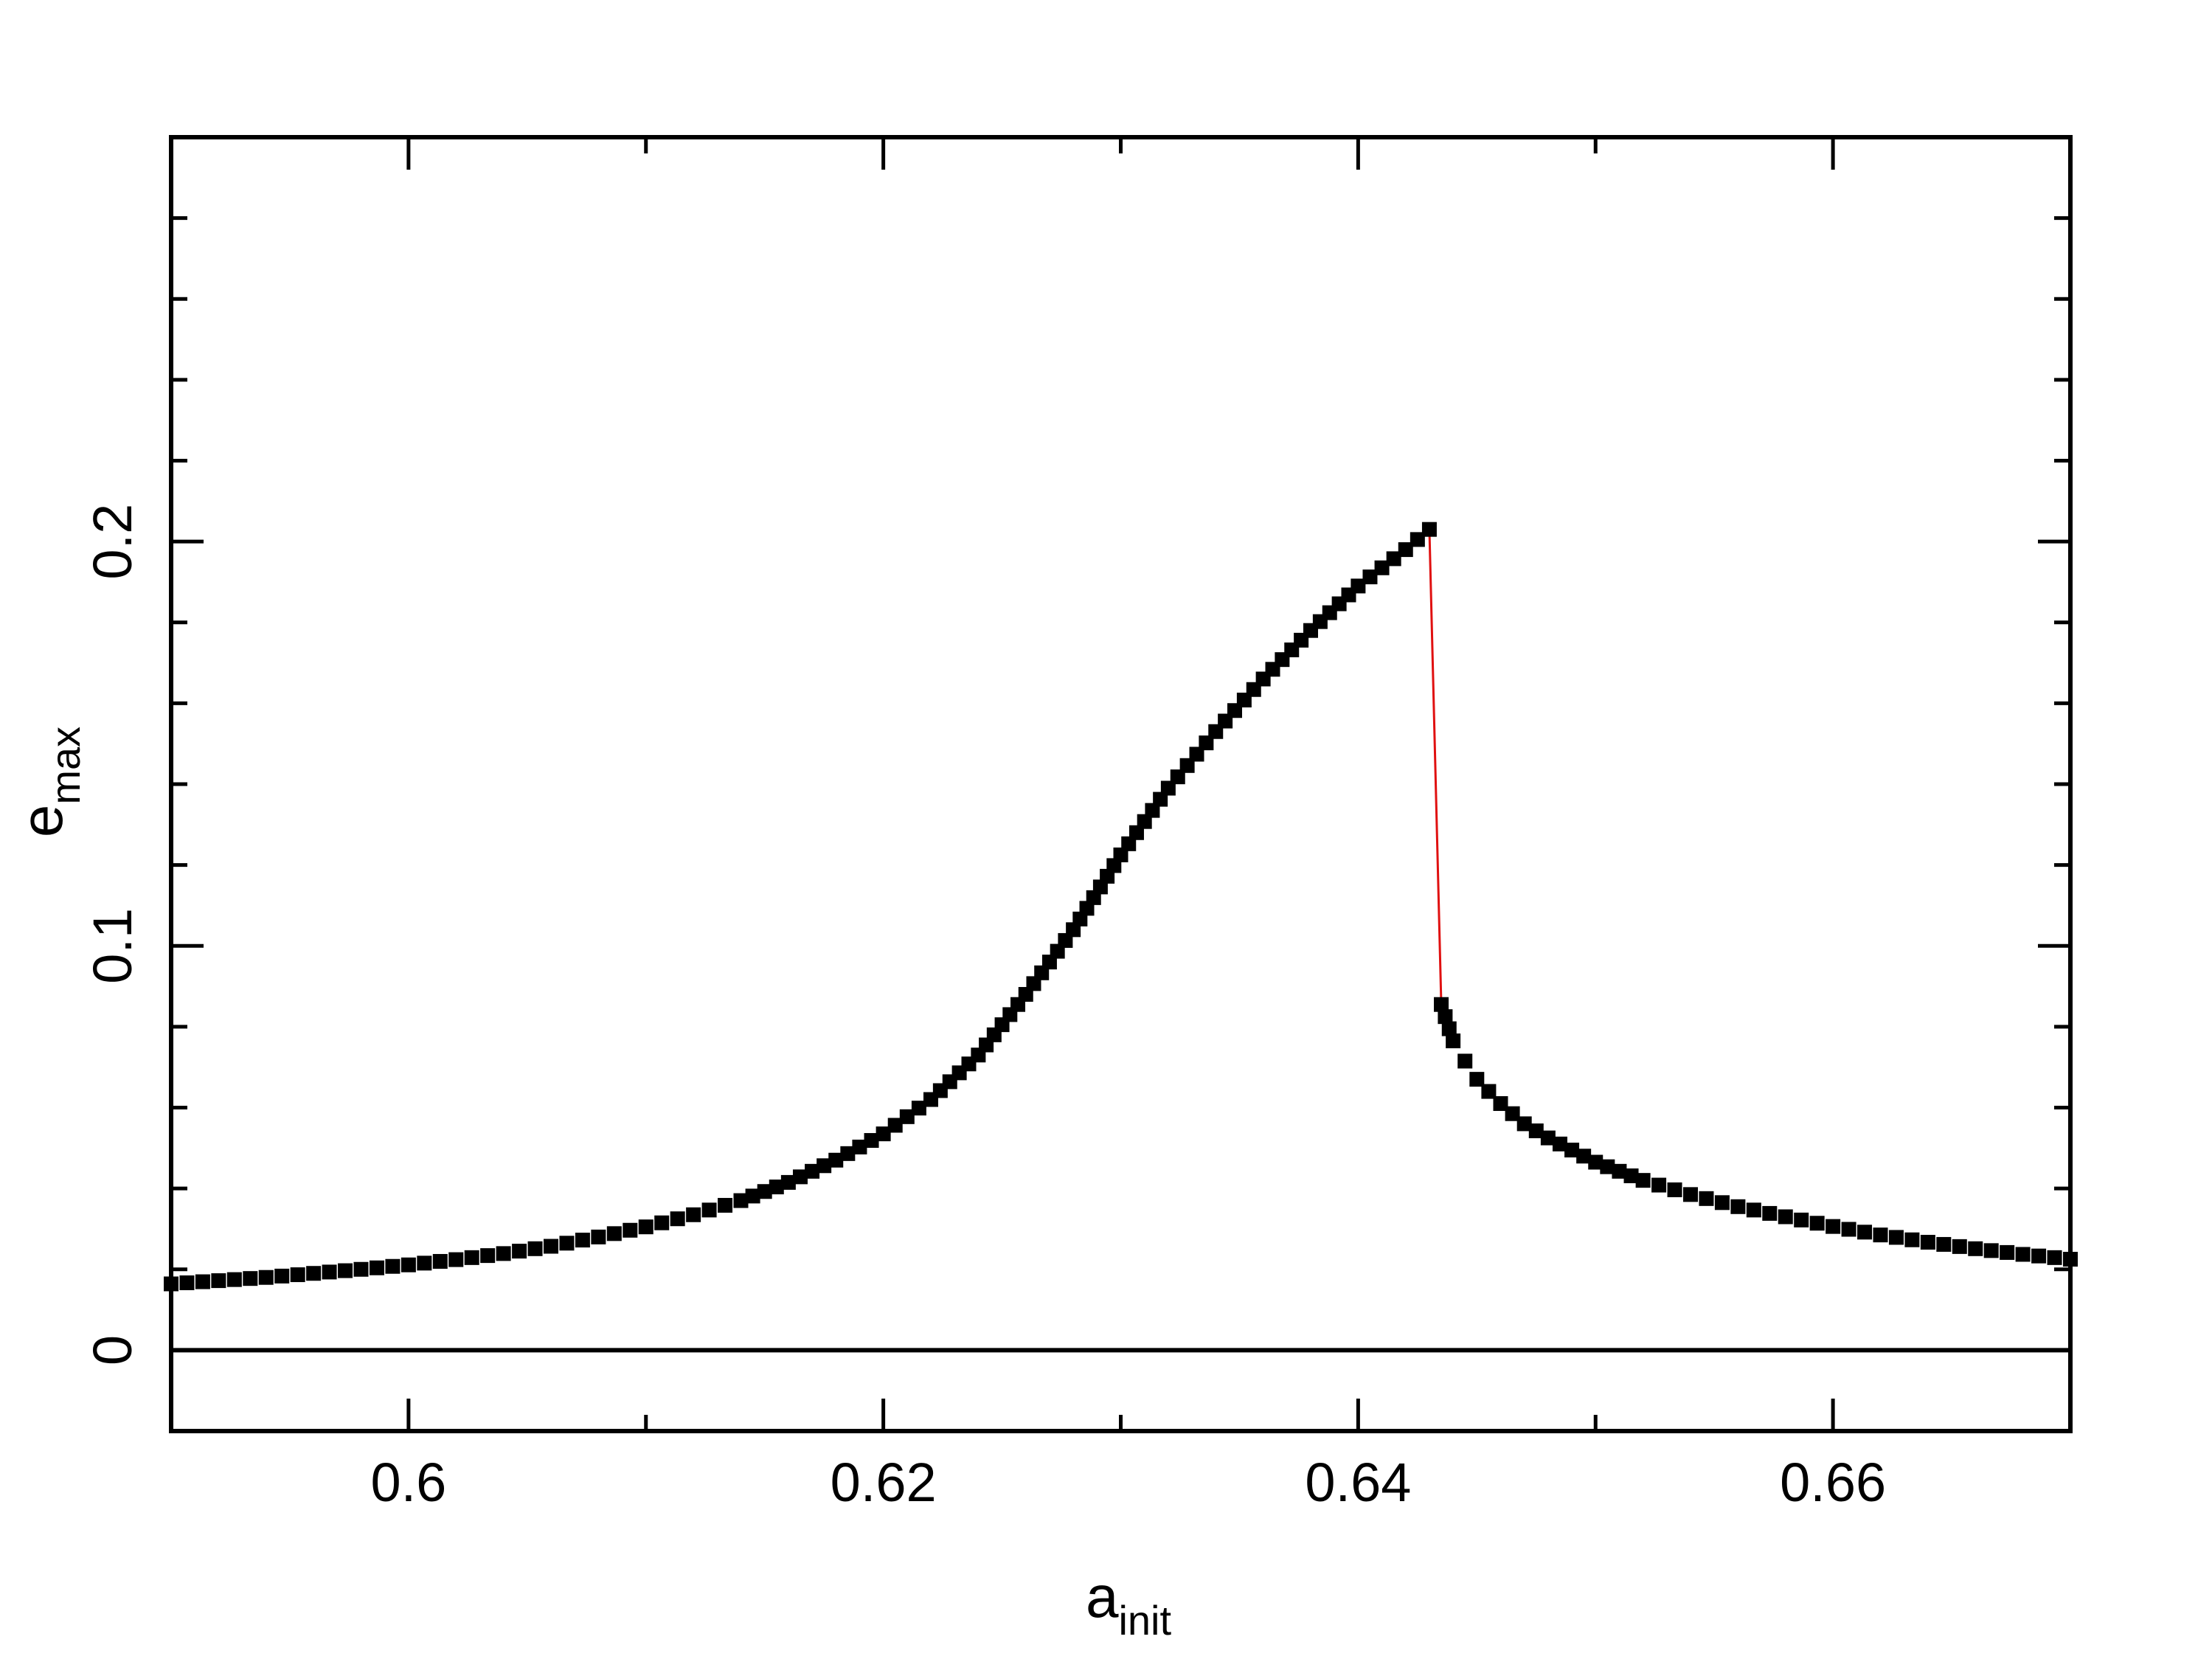  Describe the element at coordinates (113, 542) in the screenshot. I see `y-tick-label: 0.2` at that location.